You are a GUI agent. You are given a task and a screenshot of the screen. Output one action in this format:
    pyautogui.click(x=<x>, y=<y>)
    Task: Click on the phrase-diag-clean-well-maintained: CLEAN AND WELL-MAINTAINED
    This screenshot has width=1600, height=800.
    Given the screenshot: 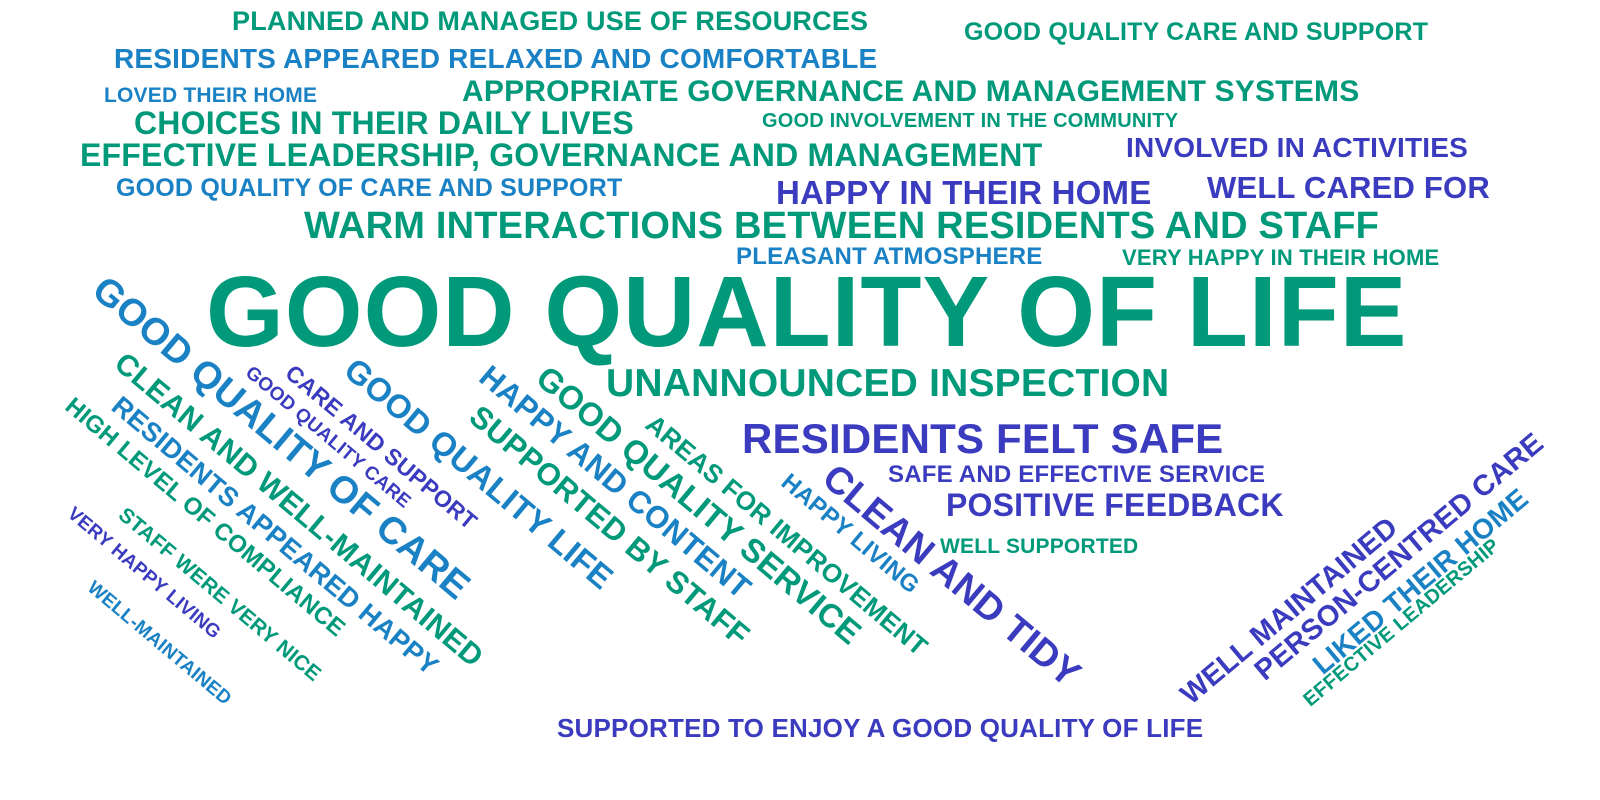 What is the action you would take?
    pyautogui.click(x=299, y=510)
    